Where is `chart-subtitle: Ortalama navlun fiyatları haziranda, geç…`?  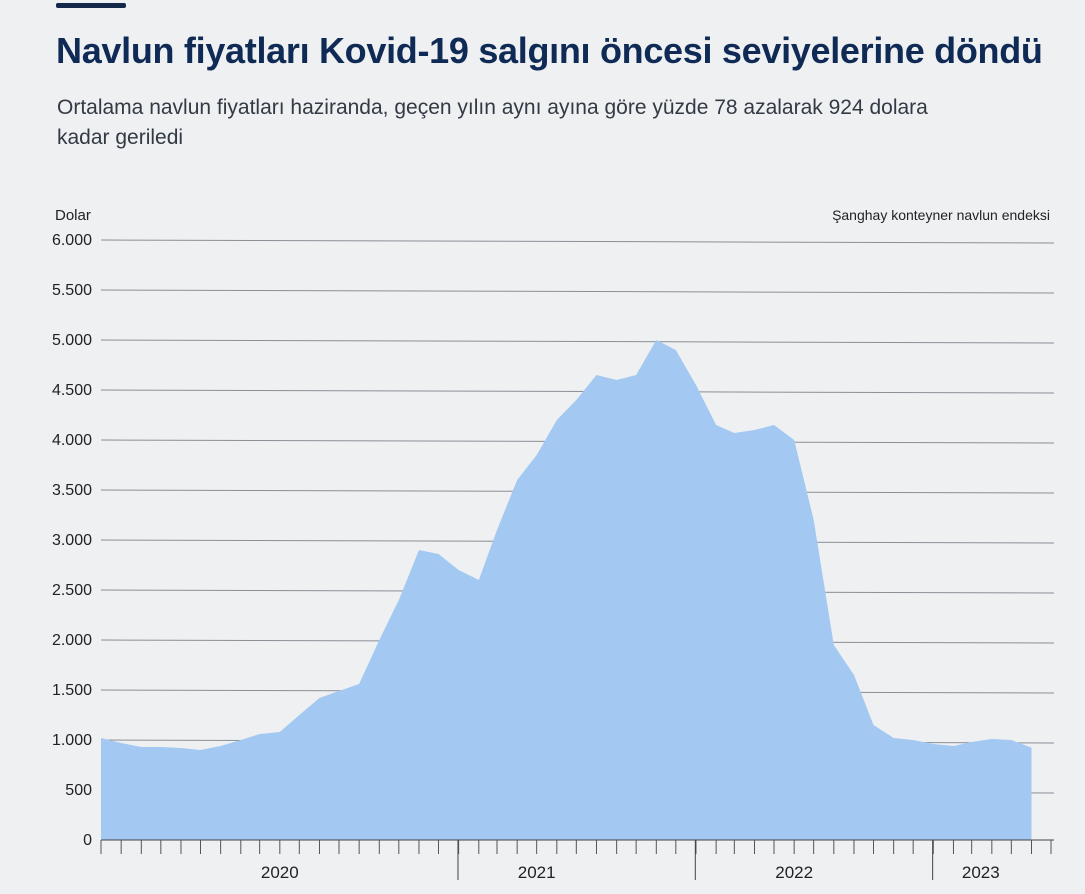
chart-subtitle: Ortalama navlun fiyatları haziranda, geç… is located at coordinates (492, 122).